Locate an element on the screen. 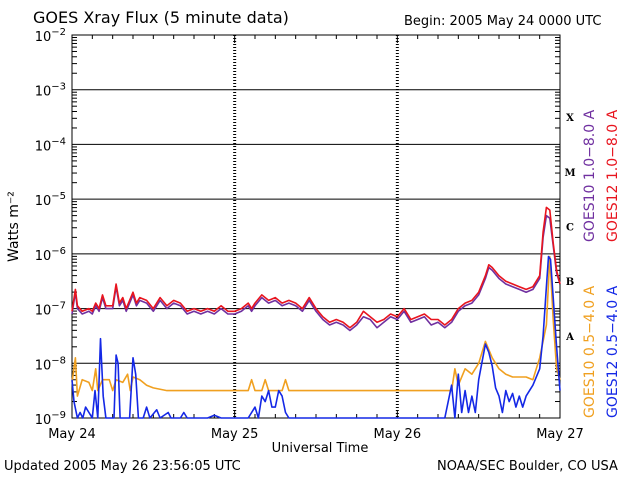 The width and height of the screenshot is (640, 480). y-tick-label: 10⁻⁹ is located at coordinates (50, 419).